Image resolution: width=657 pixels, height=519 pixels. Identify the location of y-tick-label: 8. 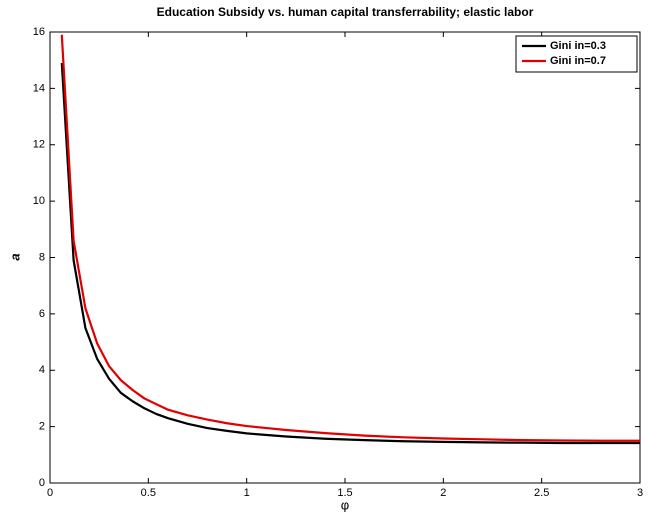
(42, 257).